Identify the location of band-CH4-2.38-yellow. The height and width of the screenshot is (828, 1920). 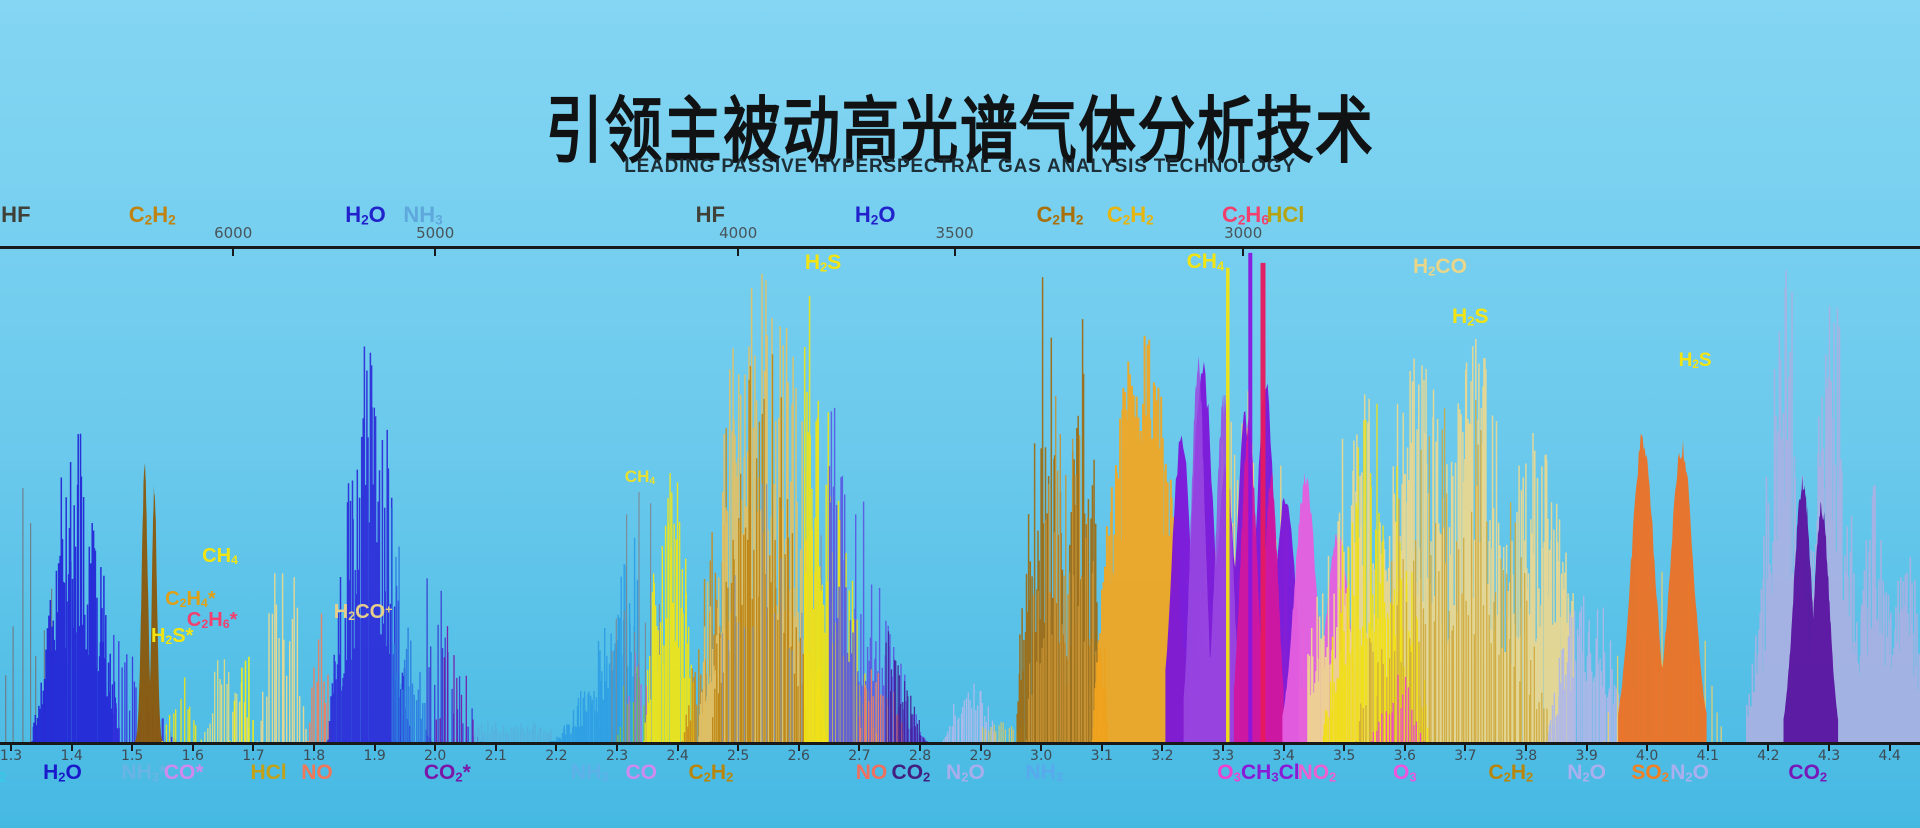
(670, 608).